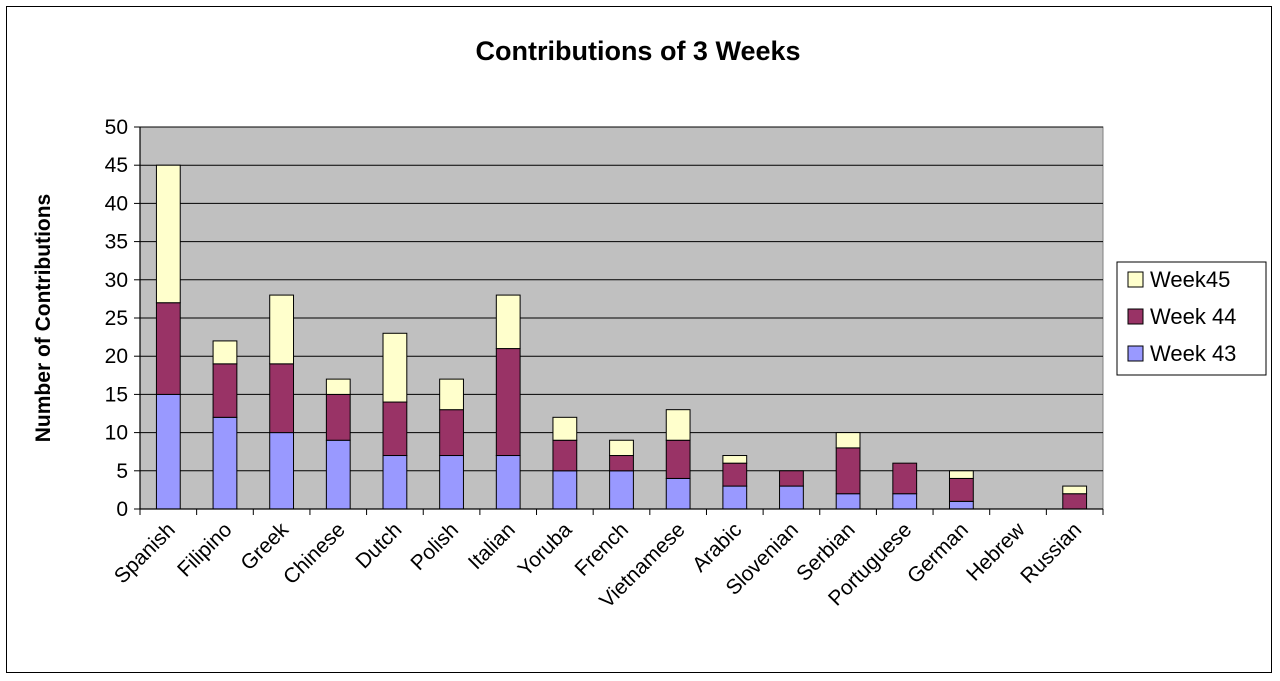 This screenshot has width=1280, height=681. I want to click on y-tick-label: 15, so click(116, 394).